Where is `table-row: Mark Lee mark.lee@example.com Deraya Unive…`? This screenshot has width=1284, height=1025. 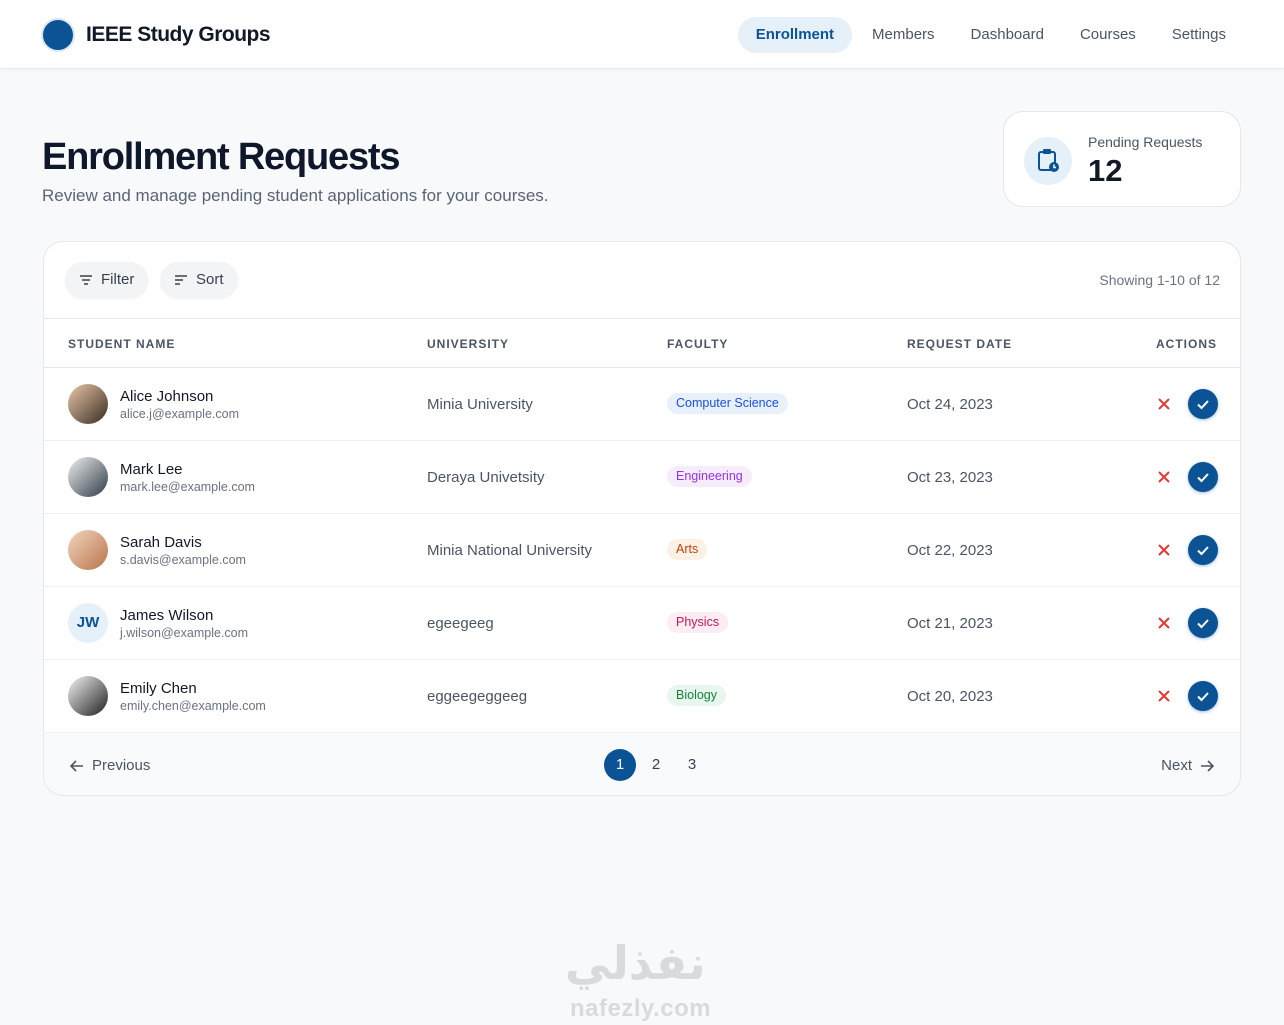 table-row: Mark Lee mark.lee@example.com Deraya Unive… is located at coordinates (642, 477).